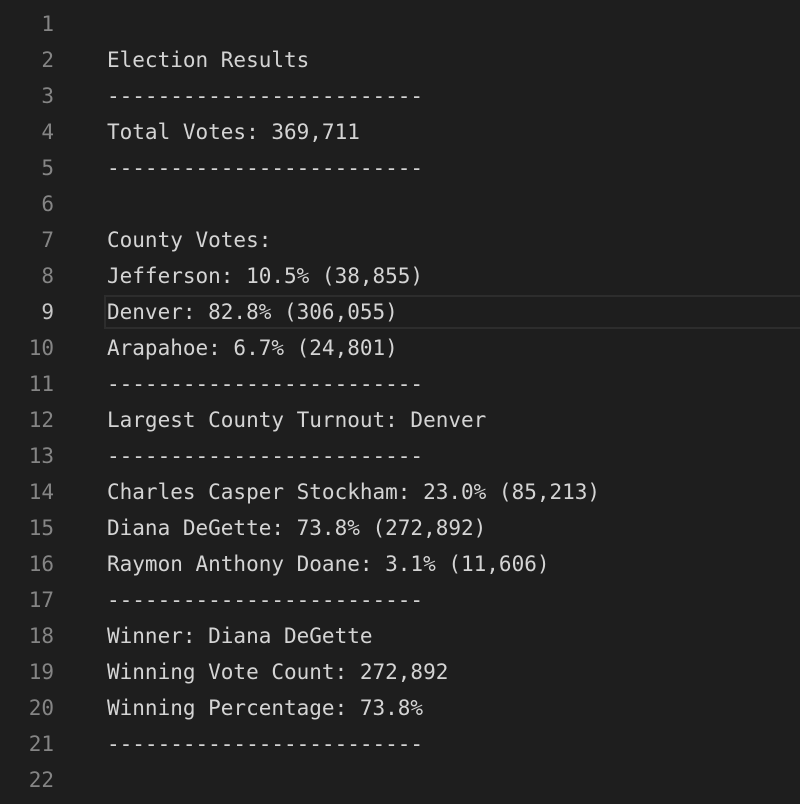 This screenshot has width=800, height=804. What do you see at coordinates (278, 672) in the screenshot?
I see `line-text: Winning Vote Count: 272,892` at bounding box center [278, 672].